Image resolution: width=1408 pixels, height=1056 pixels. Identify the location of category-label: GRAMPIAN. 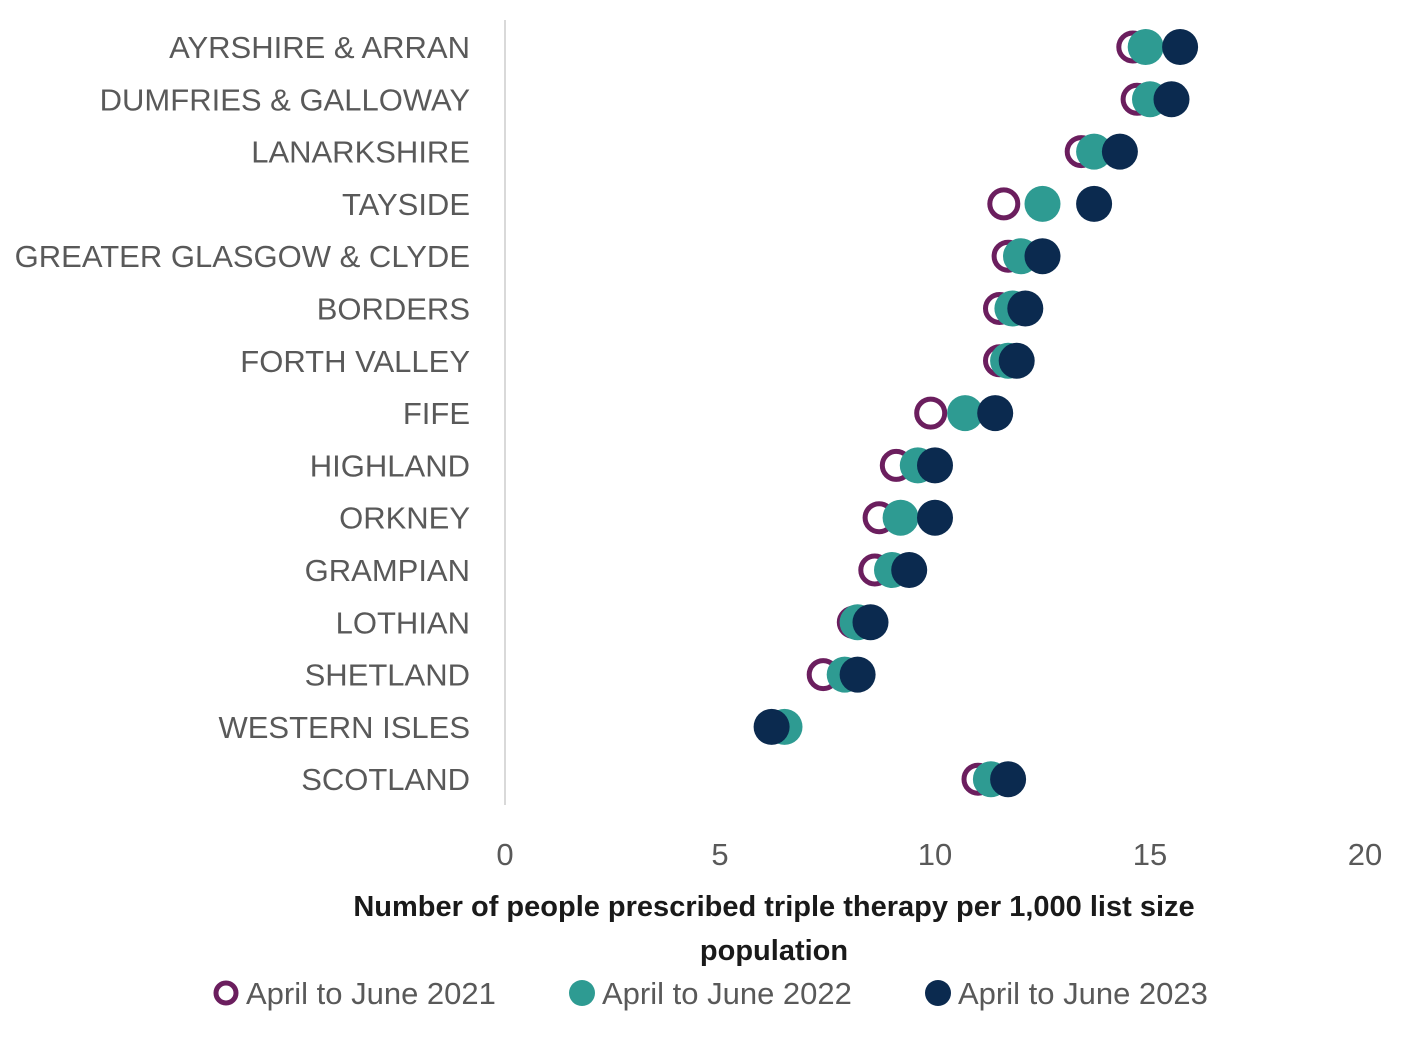
(387, 570).